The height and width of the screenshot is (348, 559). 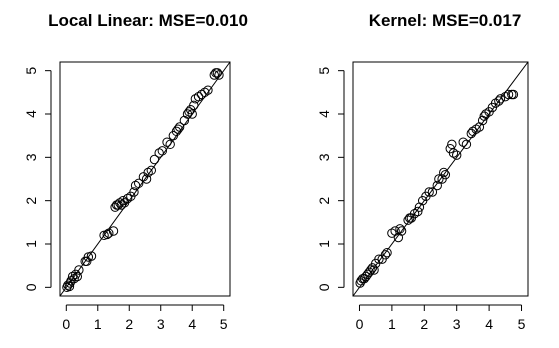 I want to click on chart-title: Kernel: MSE=0.017, so click(x=445, y=20).